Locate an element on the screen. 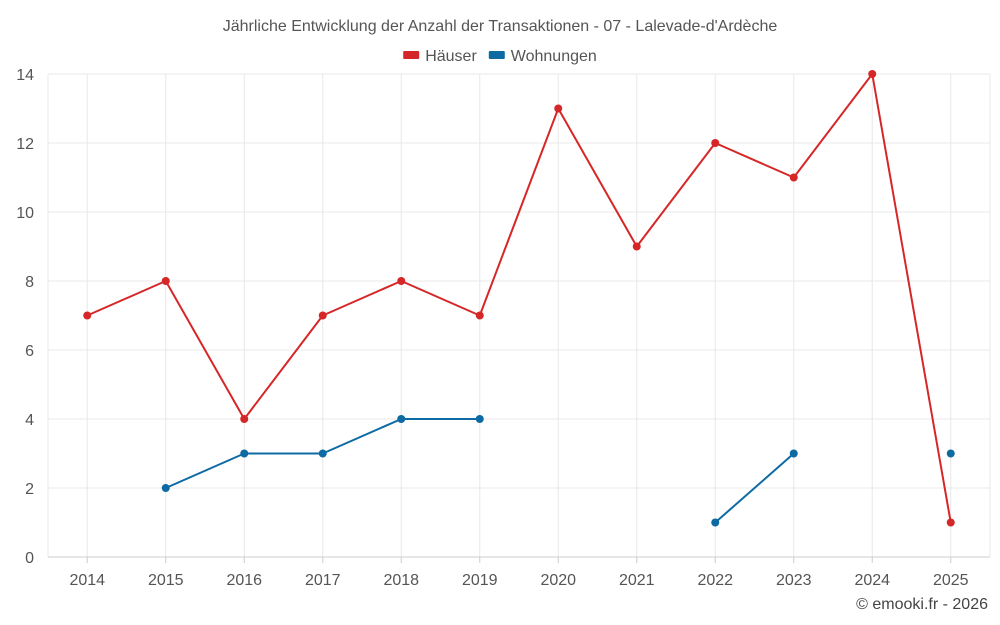 This screenshot has height=625, width=1000. x-tick-label: 2018 is located at coordinates (401, 580).